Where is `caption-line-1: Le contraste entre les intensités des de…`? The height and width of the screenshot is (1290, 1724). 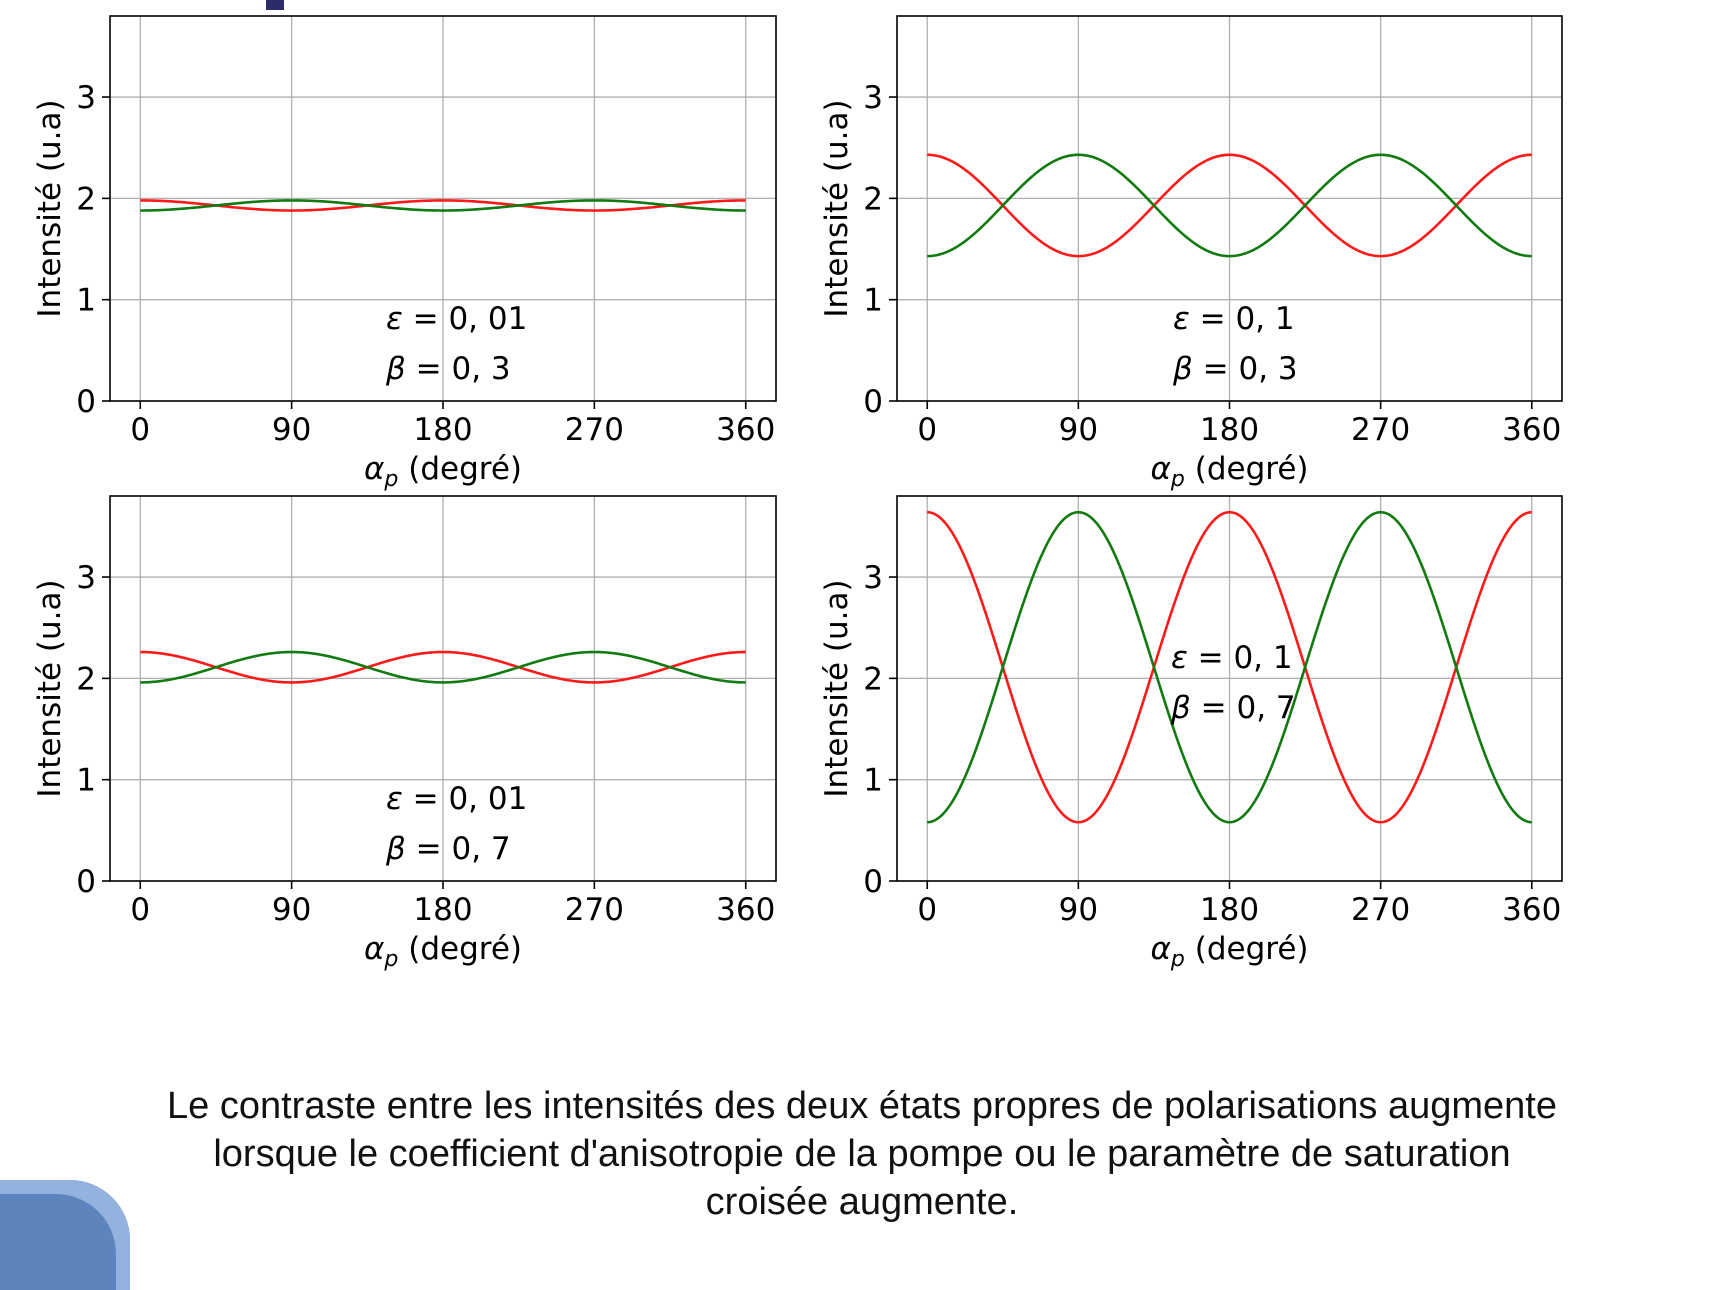
caption-line-1: Le contraste entre les intensités des de… is located at coordinates (862, 1106).